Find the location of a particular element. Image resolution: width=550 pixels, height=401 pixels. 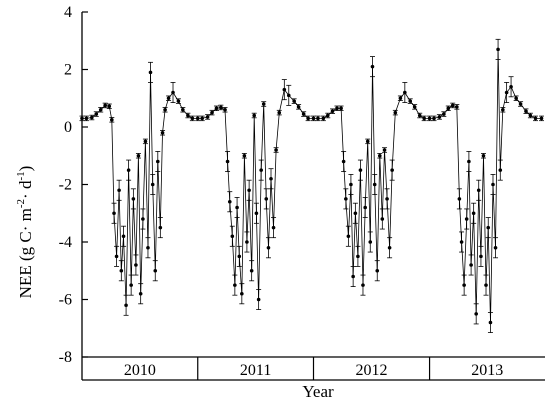

y-tick-label: -4 is located at coordinates (65, 242).